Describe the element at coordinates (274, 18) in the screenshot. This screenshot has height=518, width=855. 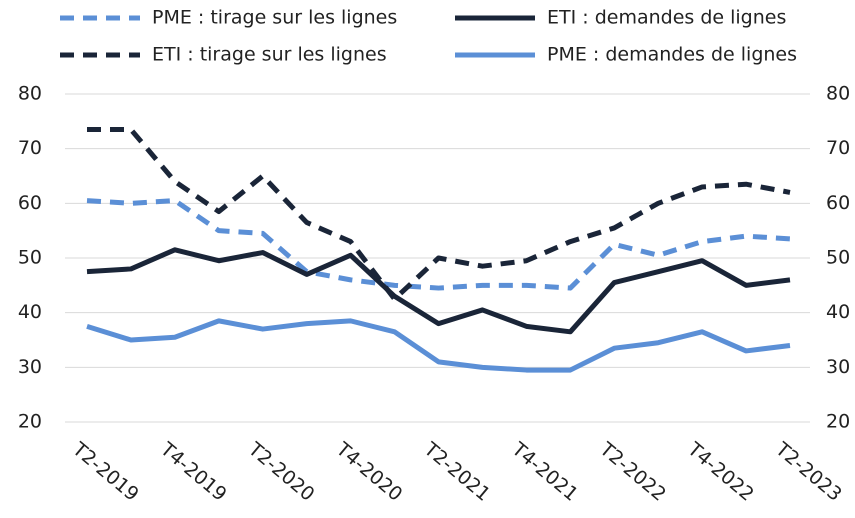
I see `legend-label: PME : tirage sur les lignes` at that location.